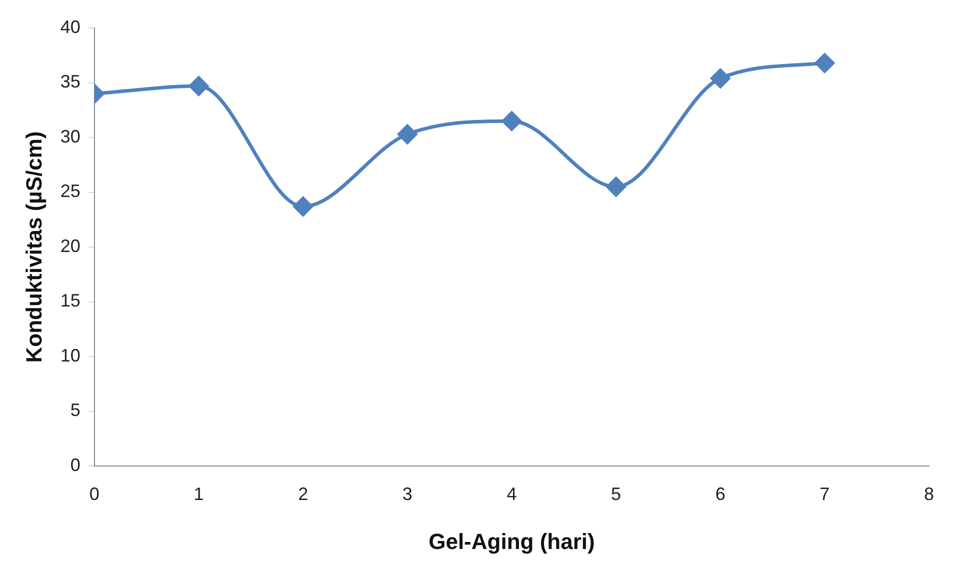  I want to click on y-tick-label: 0, so click(75, 464).